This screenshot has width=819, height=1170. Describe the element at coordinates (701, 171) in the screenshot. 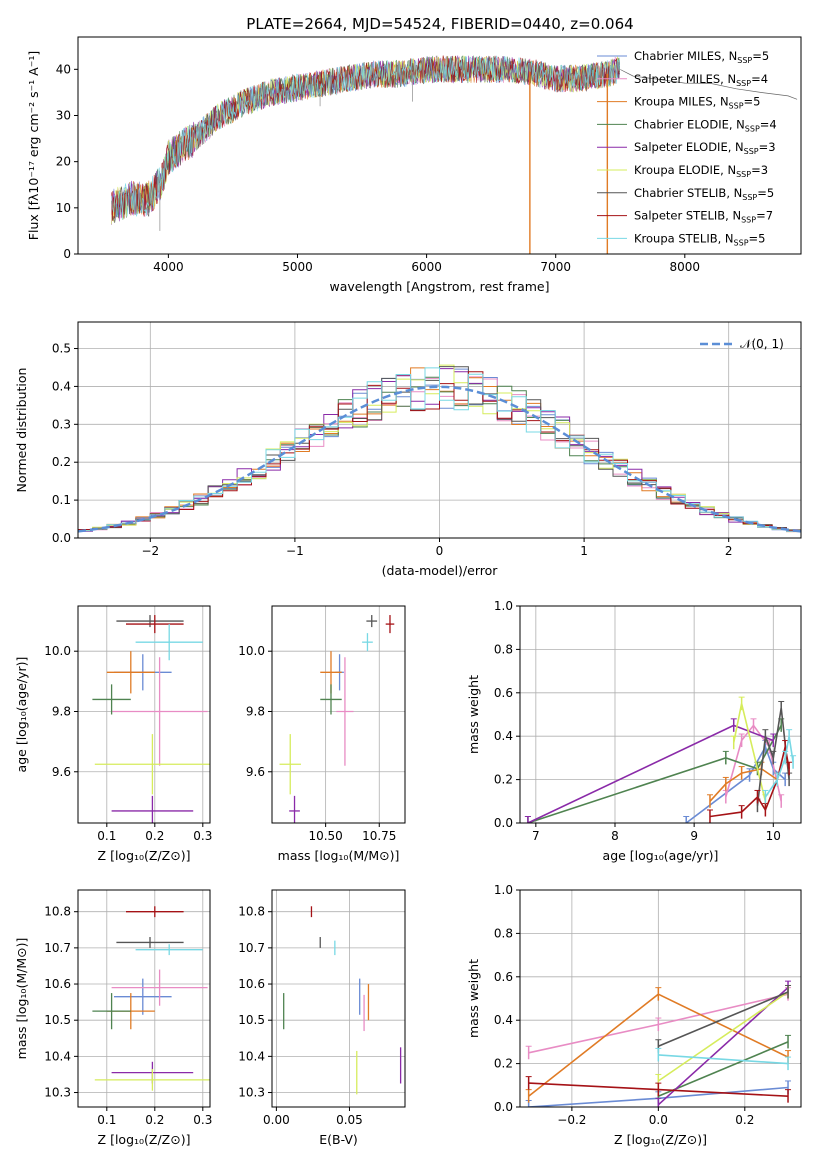

I see `legend-label: Kroupa ELODIE, NSSP=3` at that location.